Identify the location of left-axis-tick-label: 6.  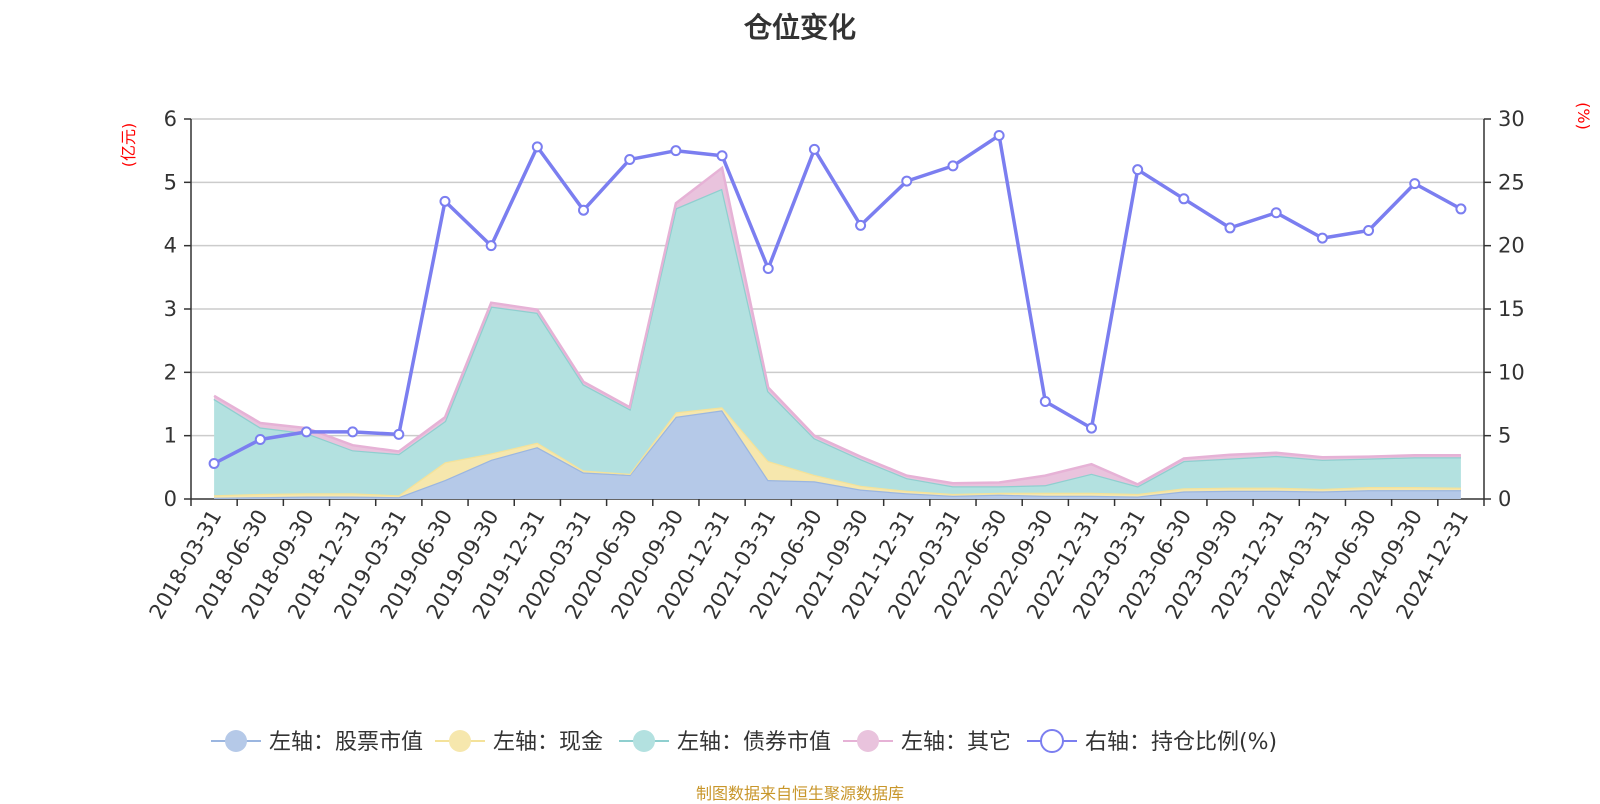
(170, 119).